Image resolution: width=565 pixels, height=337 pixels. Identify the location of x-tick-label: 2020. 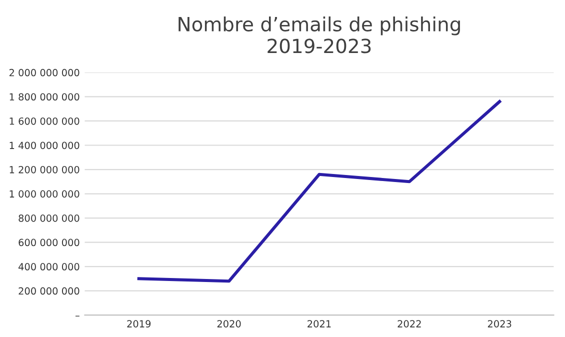
(229, 324).